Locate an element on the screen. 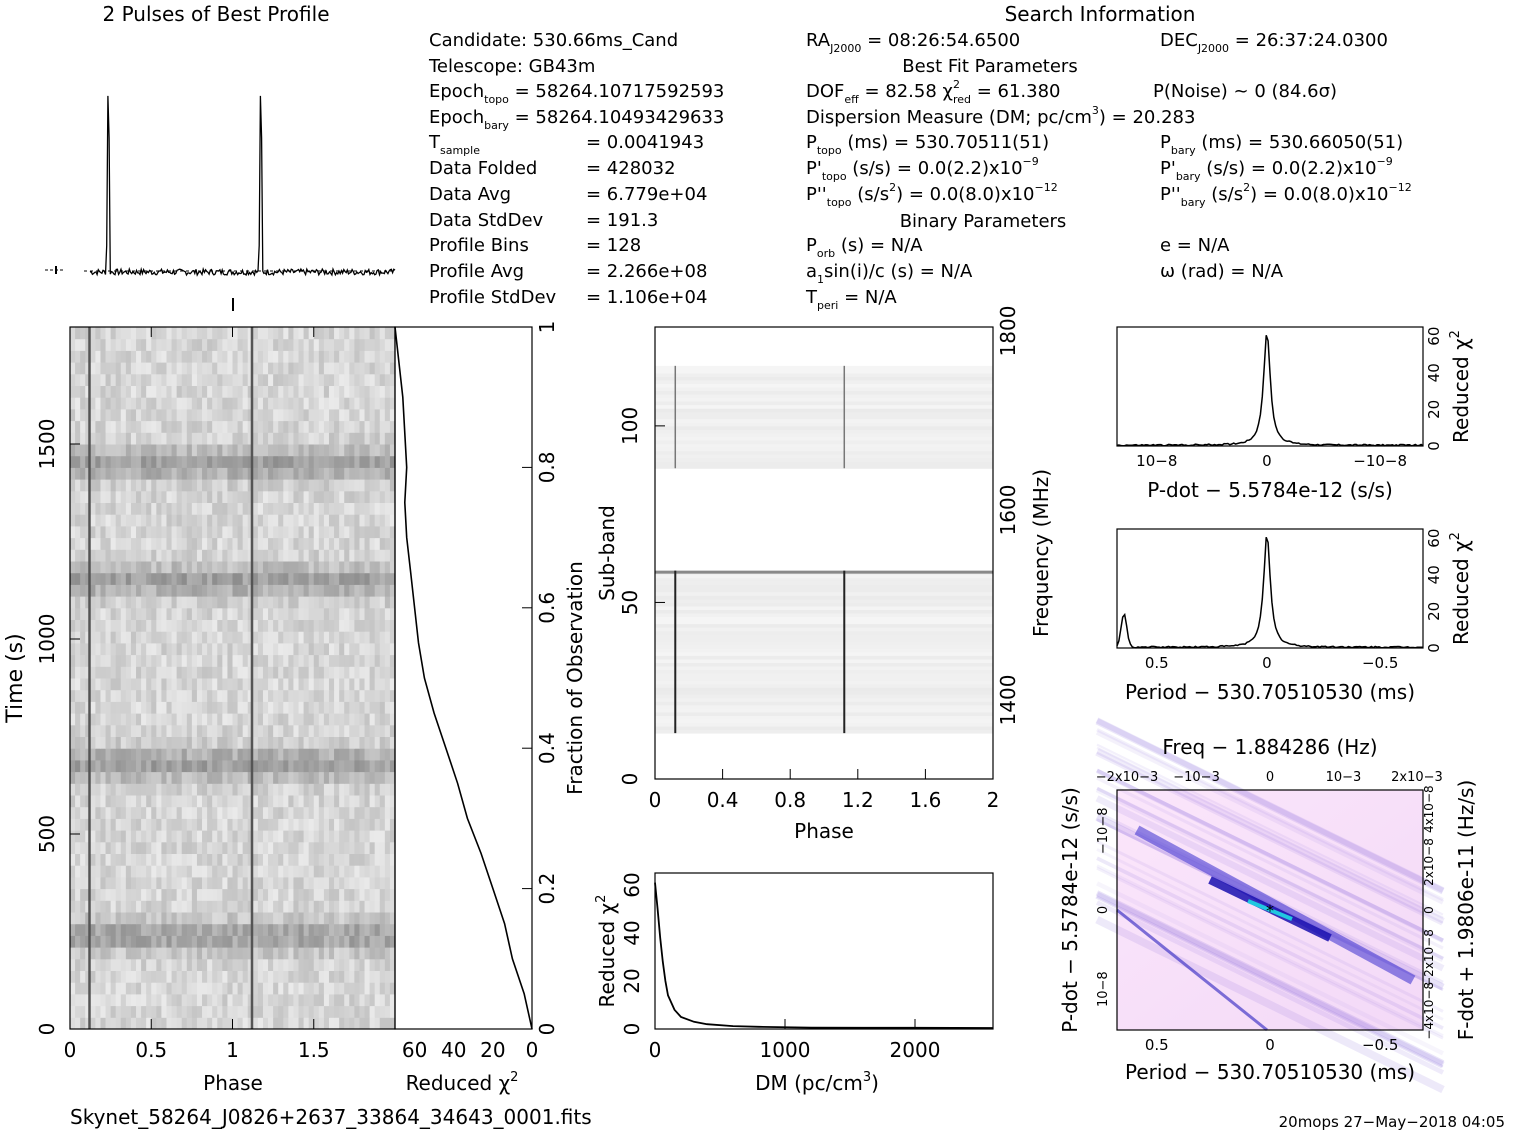 This screenshot has height=1133, width=1517. tick-label: 0 is located at coordinates (1267, 663).